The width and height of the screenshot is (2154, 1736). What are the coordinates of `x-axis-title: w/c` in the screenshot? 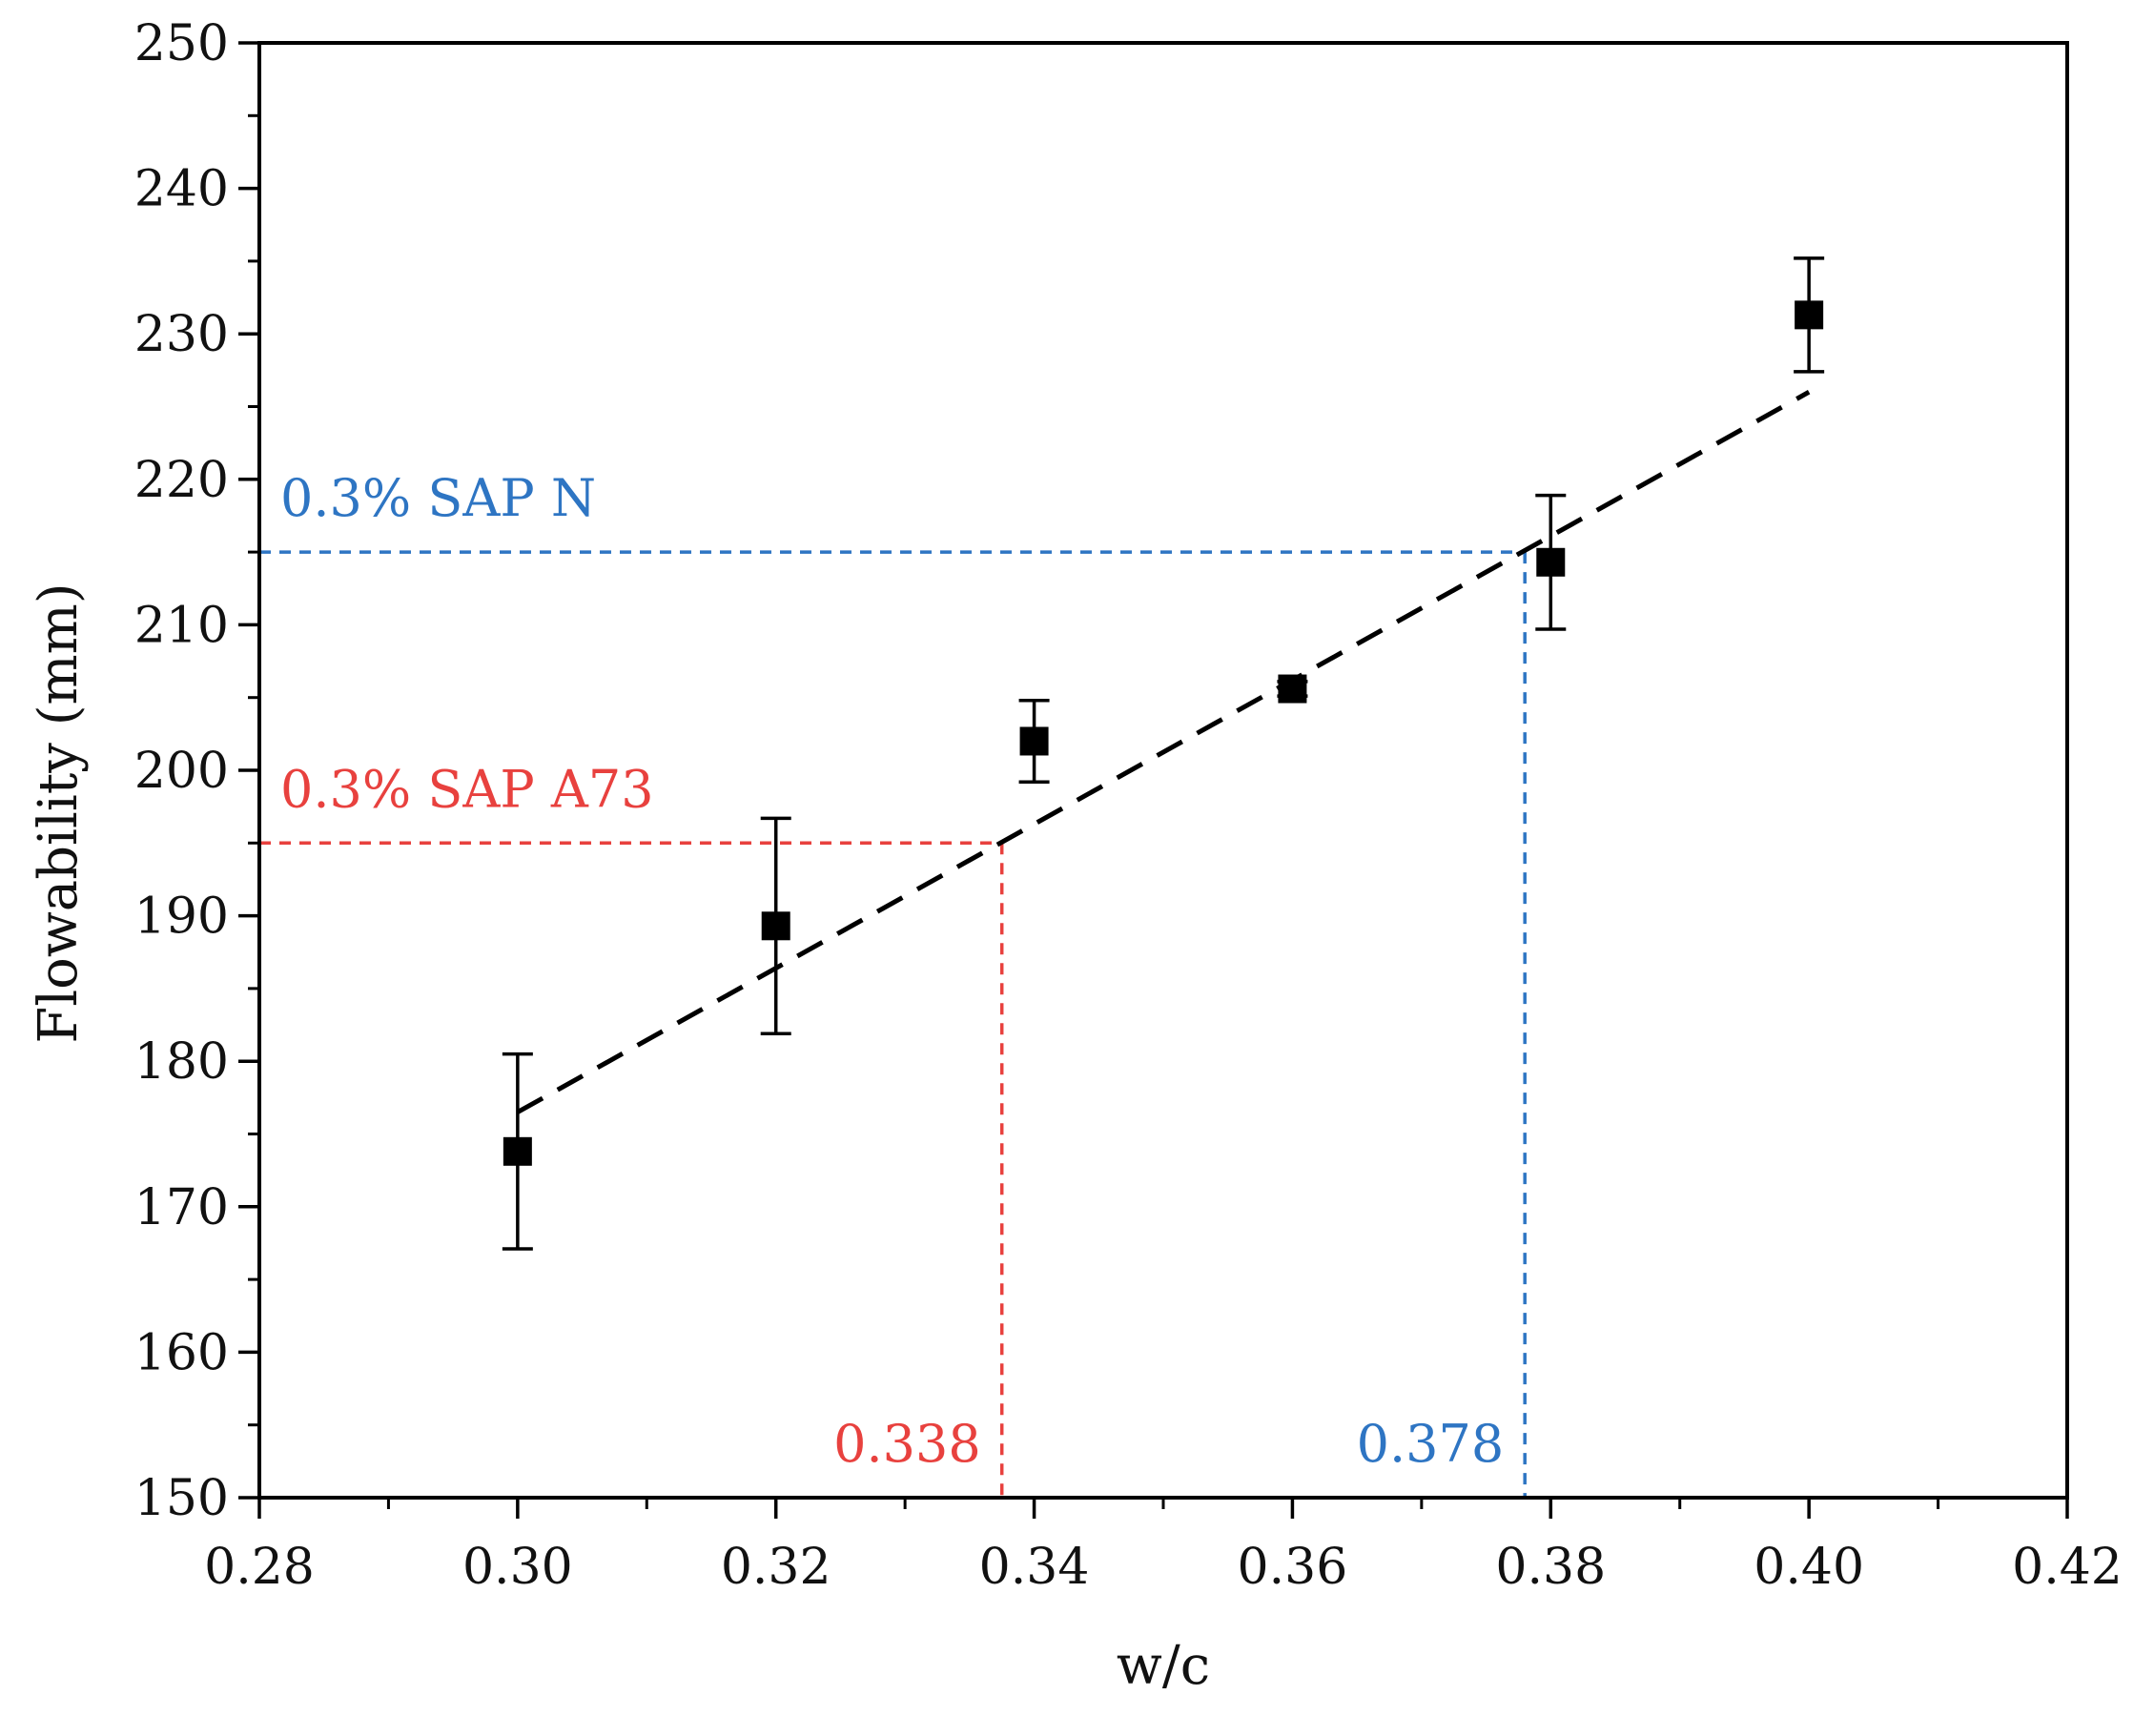 It's located at (1163, 1666).